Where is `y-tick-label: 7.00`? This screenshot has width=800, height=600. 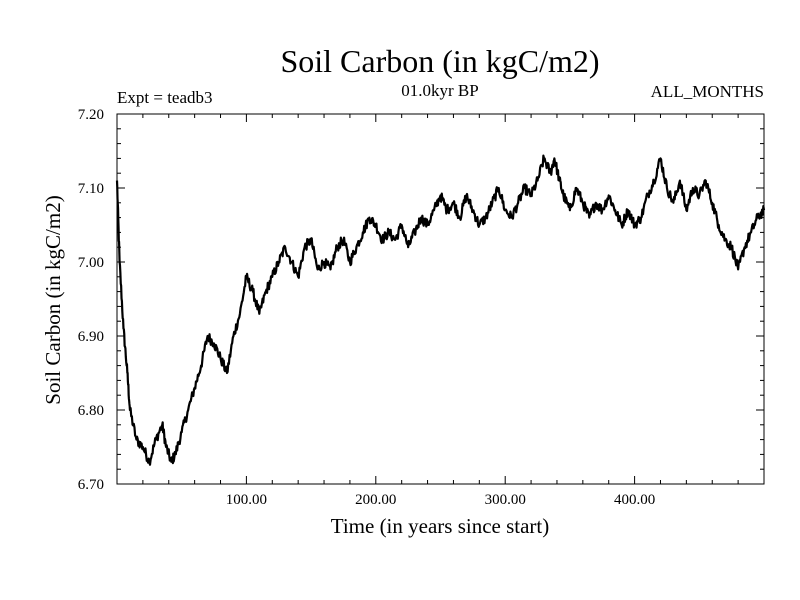
y-tick-label: 7.00 is located at coordinates (91, 263).